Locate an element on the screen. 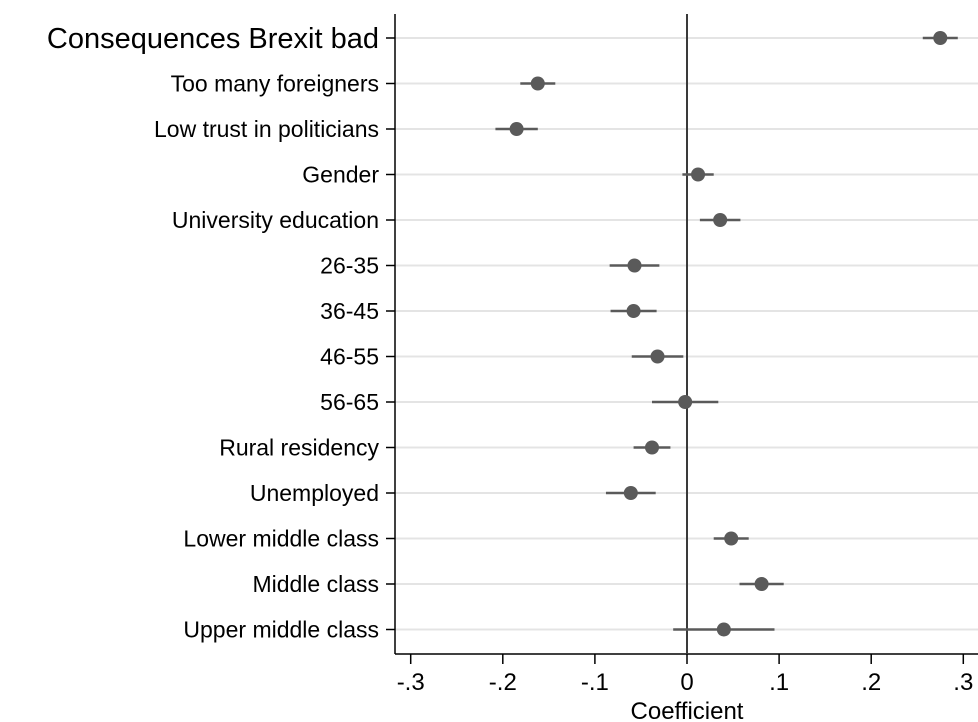 The height and width of the screenshot is (722, 978). category-label: Unemployed is located at coordinates (314, 493).